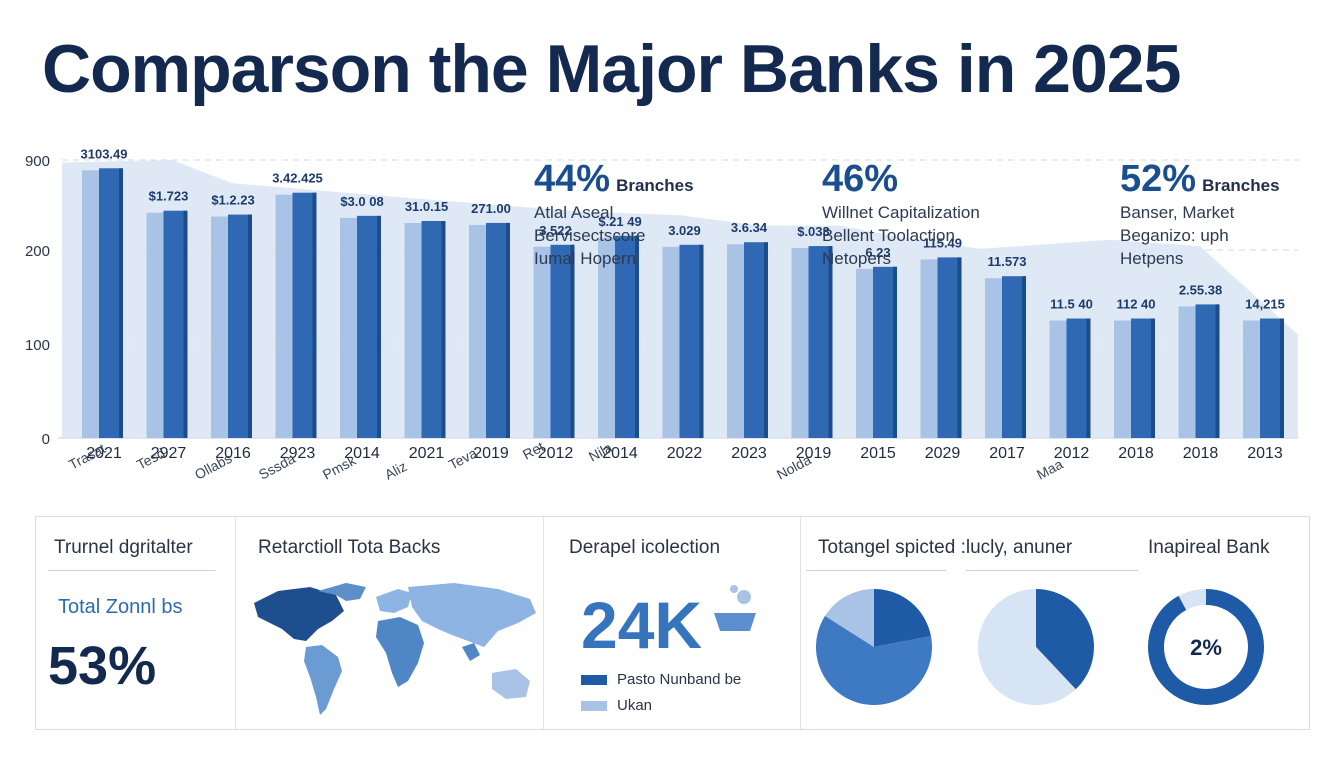  What do you see at coordinates (555, 230) in the screenshot?
I see `data-label: 3.522` at bounding box center [555, 230].